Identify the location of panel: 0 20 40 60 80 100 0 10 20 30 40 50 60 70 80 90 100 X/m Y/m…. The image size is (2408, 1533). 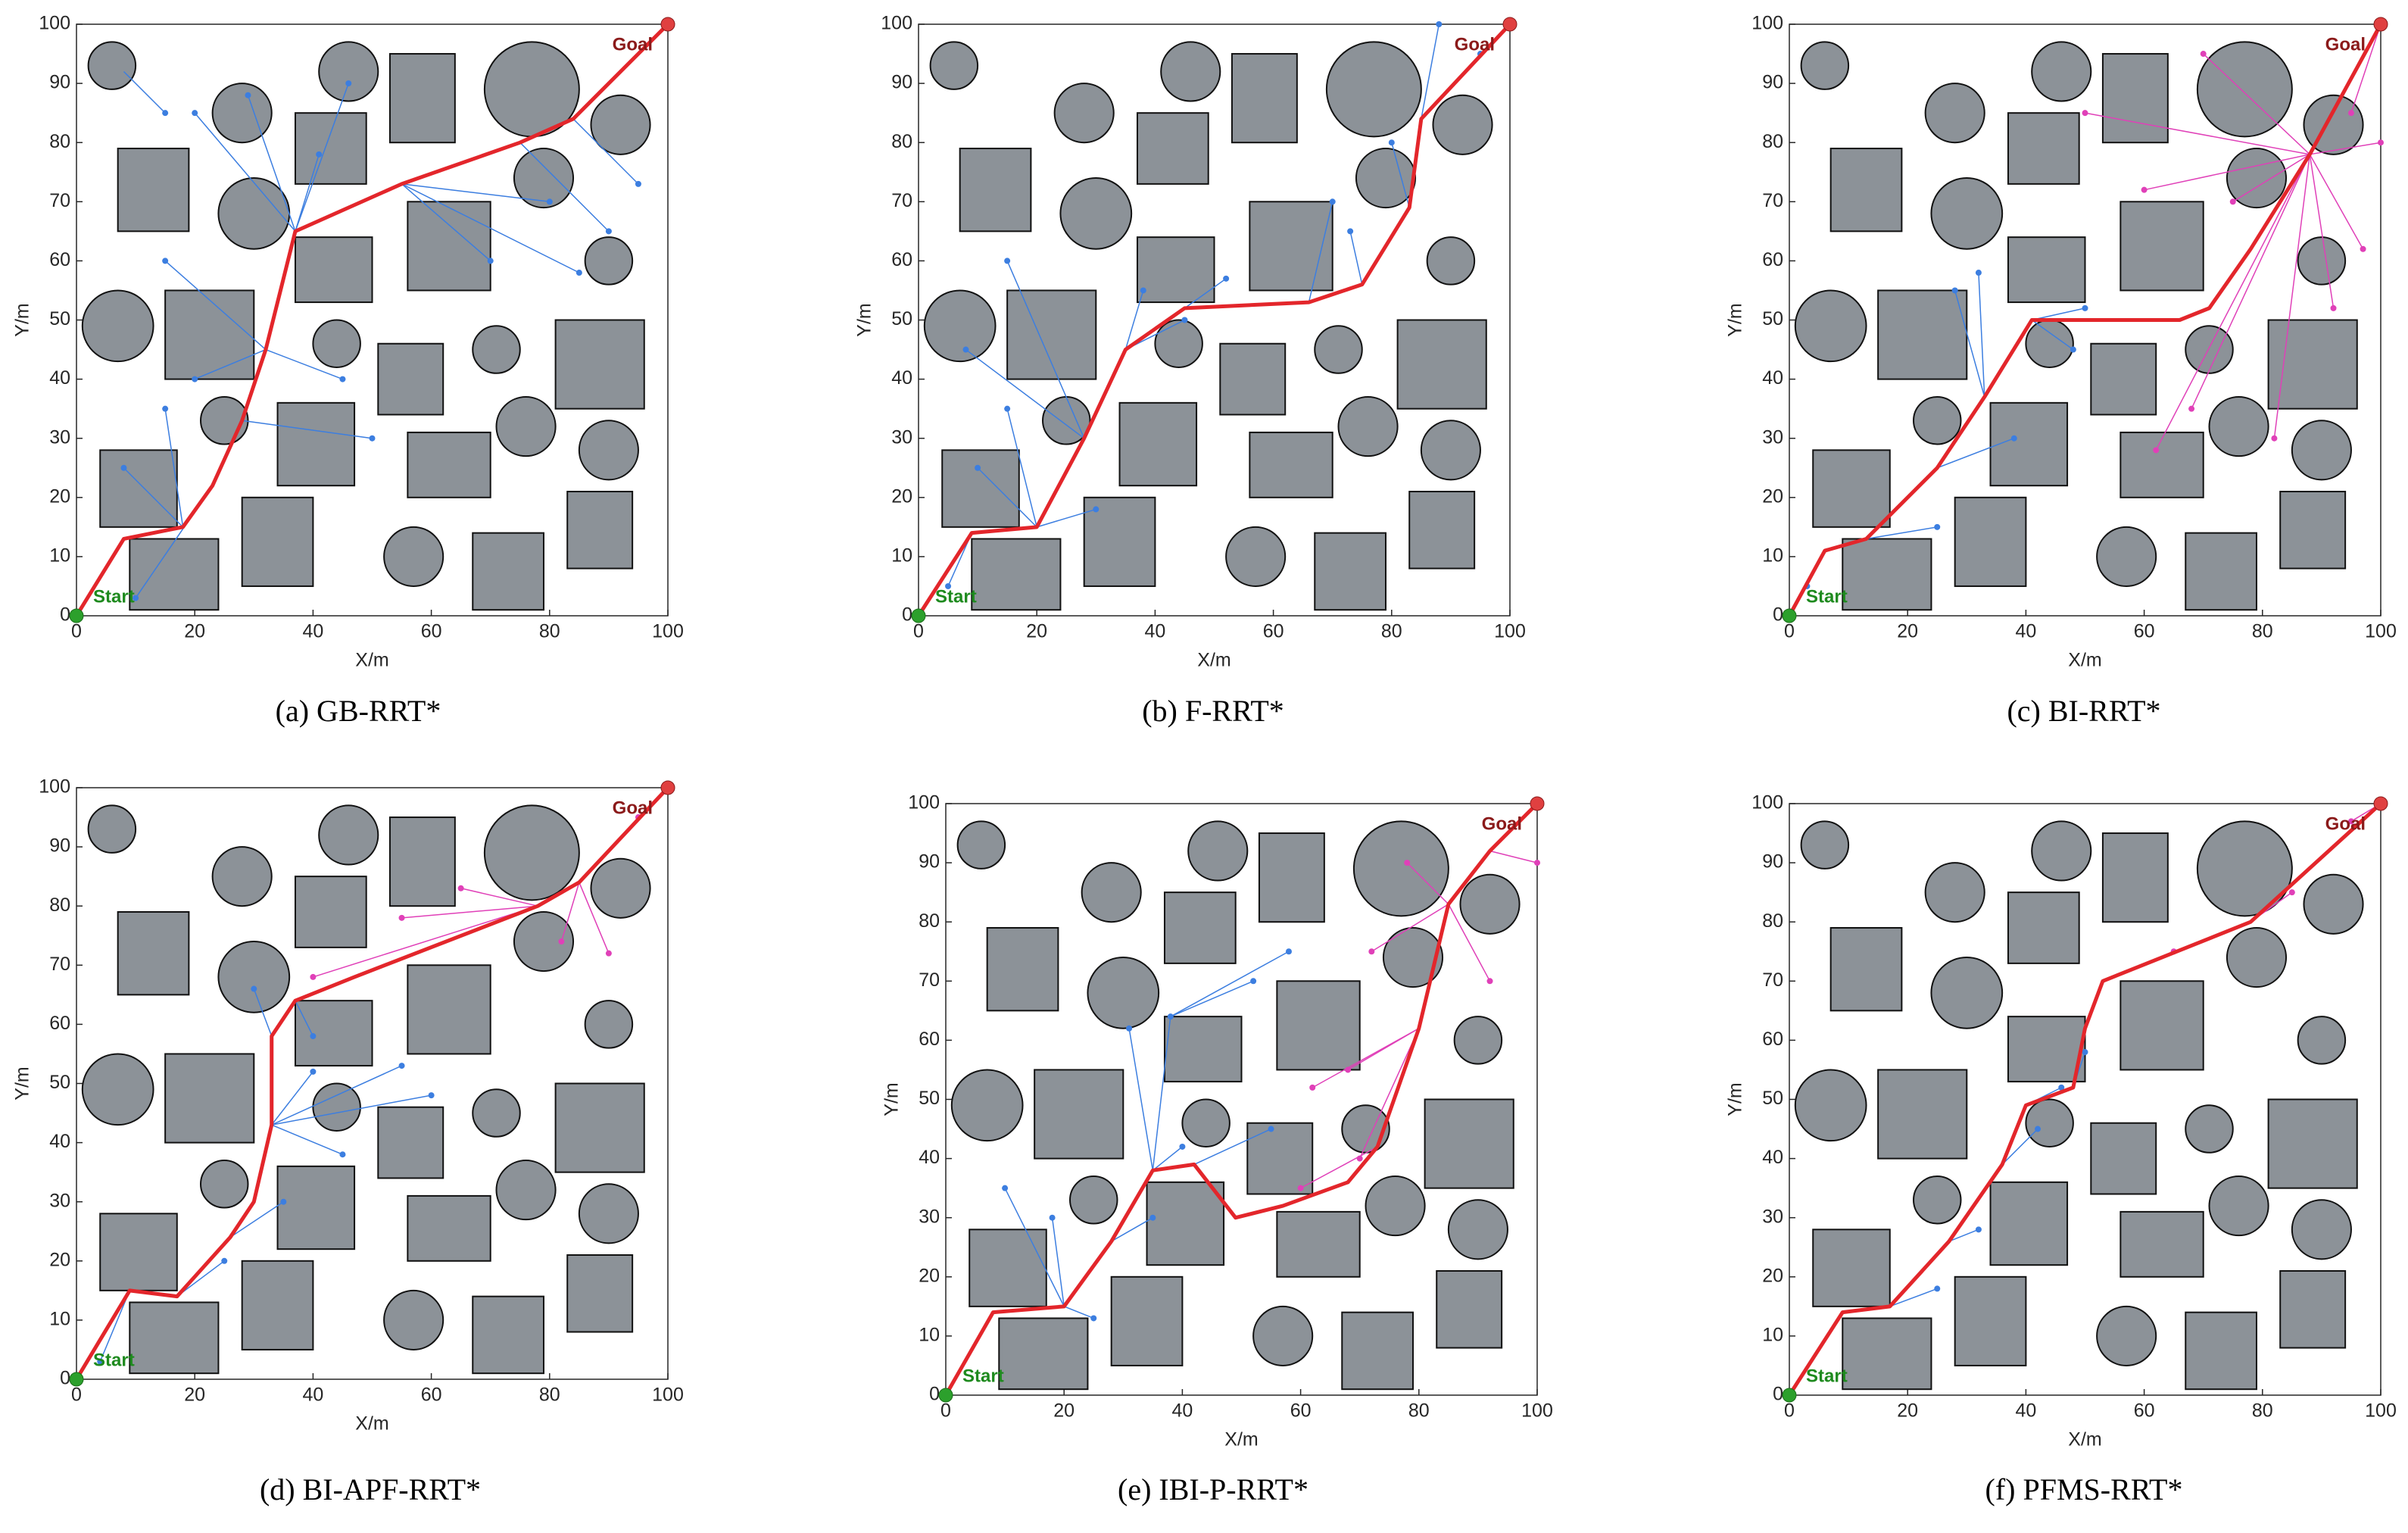
(2061, 371).